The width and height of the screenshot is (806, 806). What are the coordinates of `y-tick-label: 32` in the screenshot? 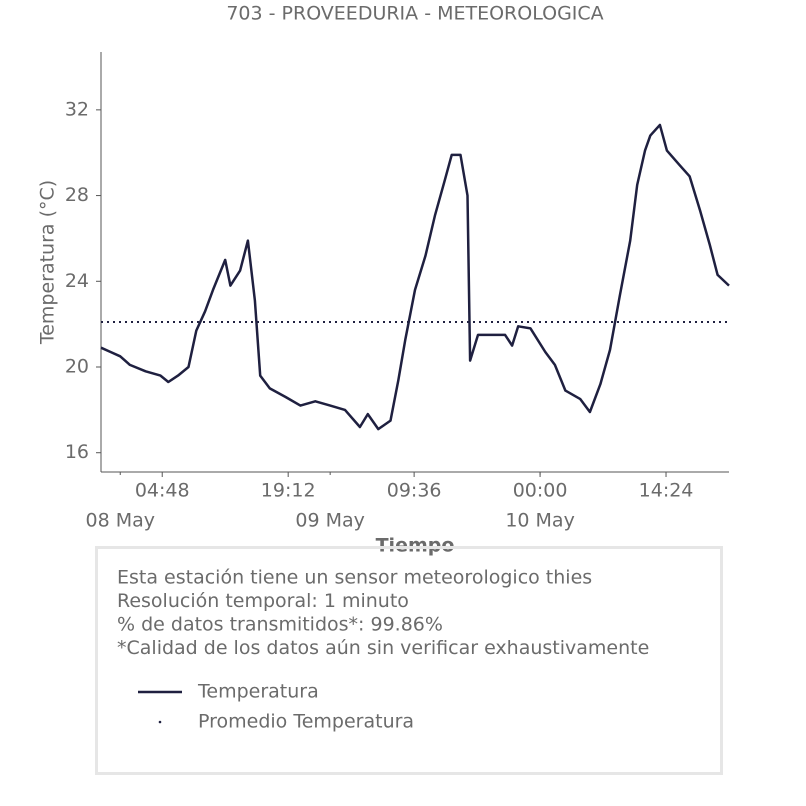 It's located at (77, 109).